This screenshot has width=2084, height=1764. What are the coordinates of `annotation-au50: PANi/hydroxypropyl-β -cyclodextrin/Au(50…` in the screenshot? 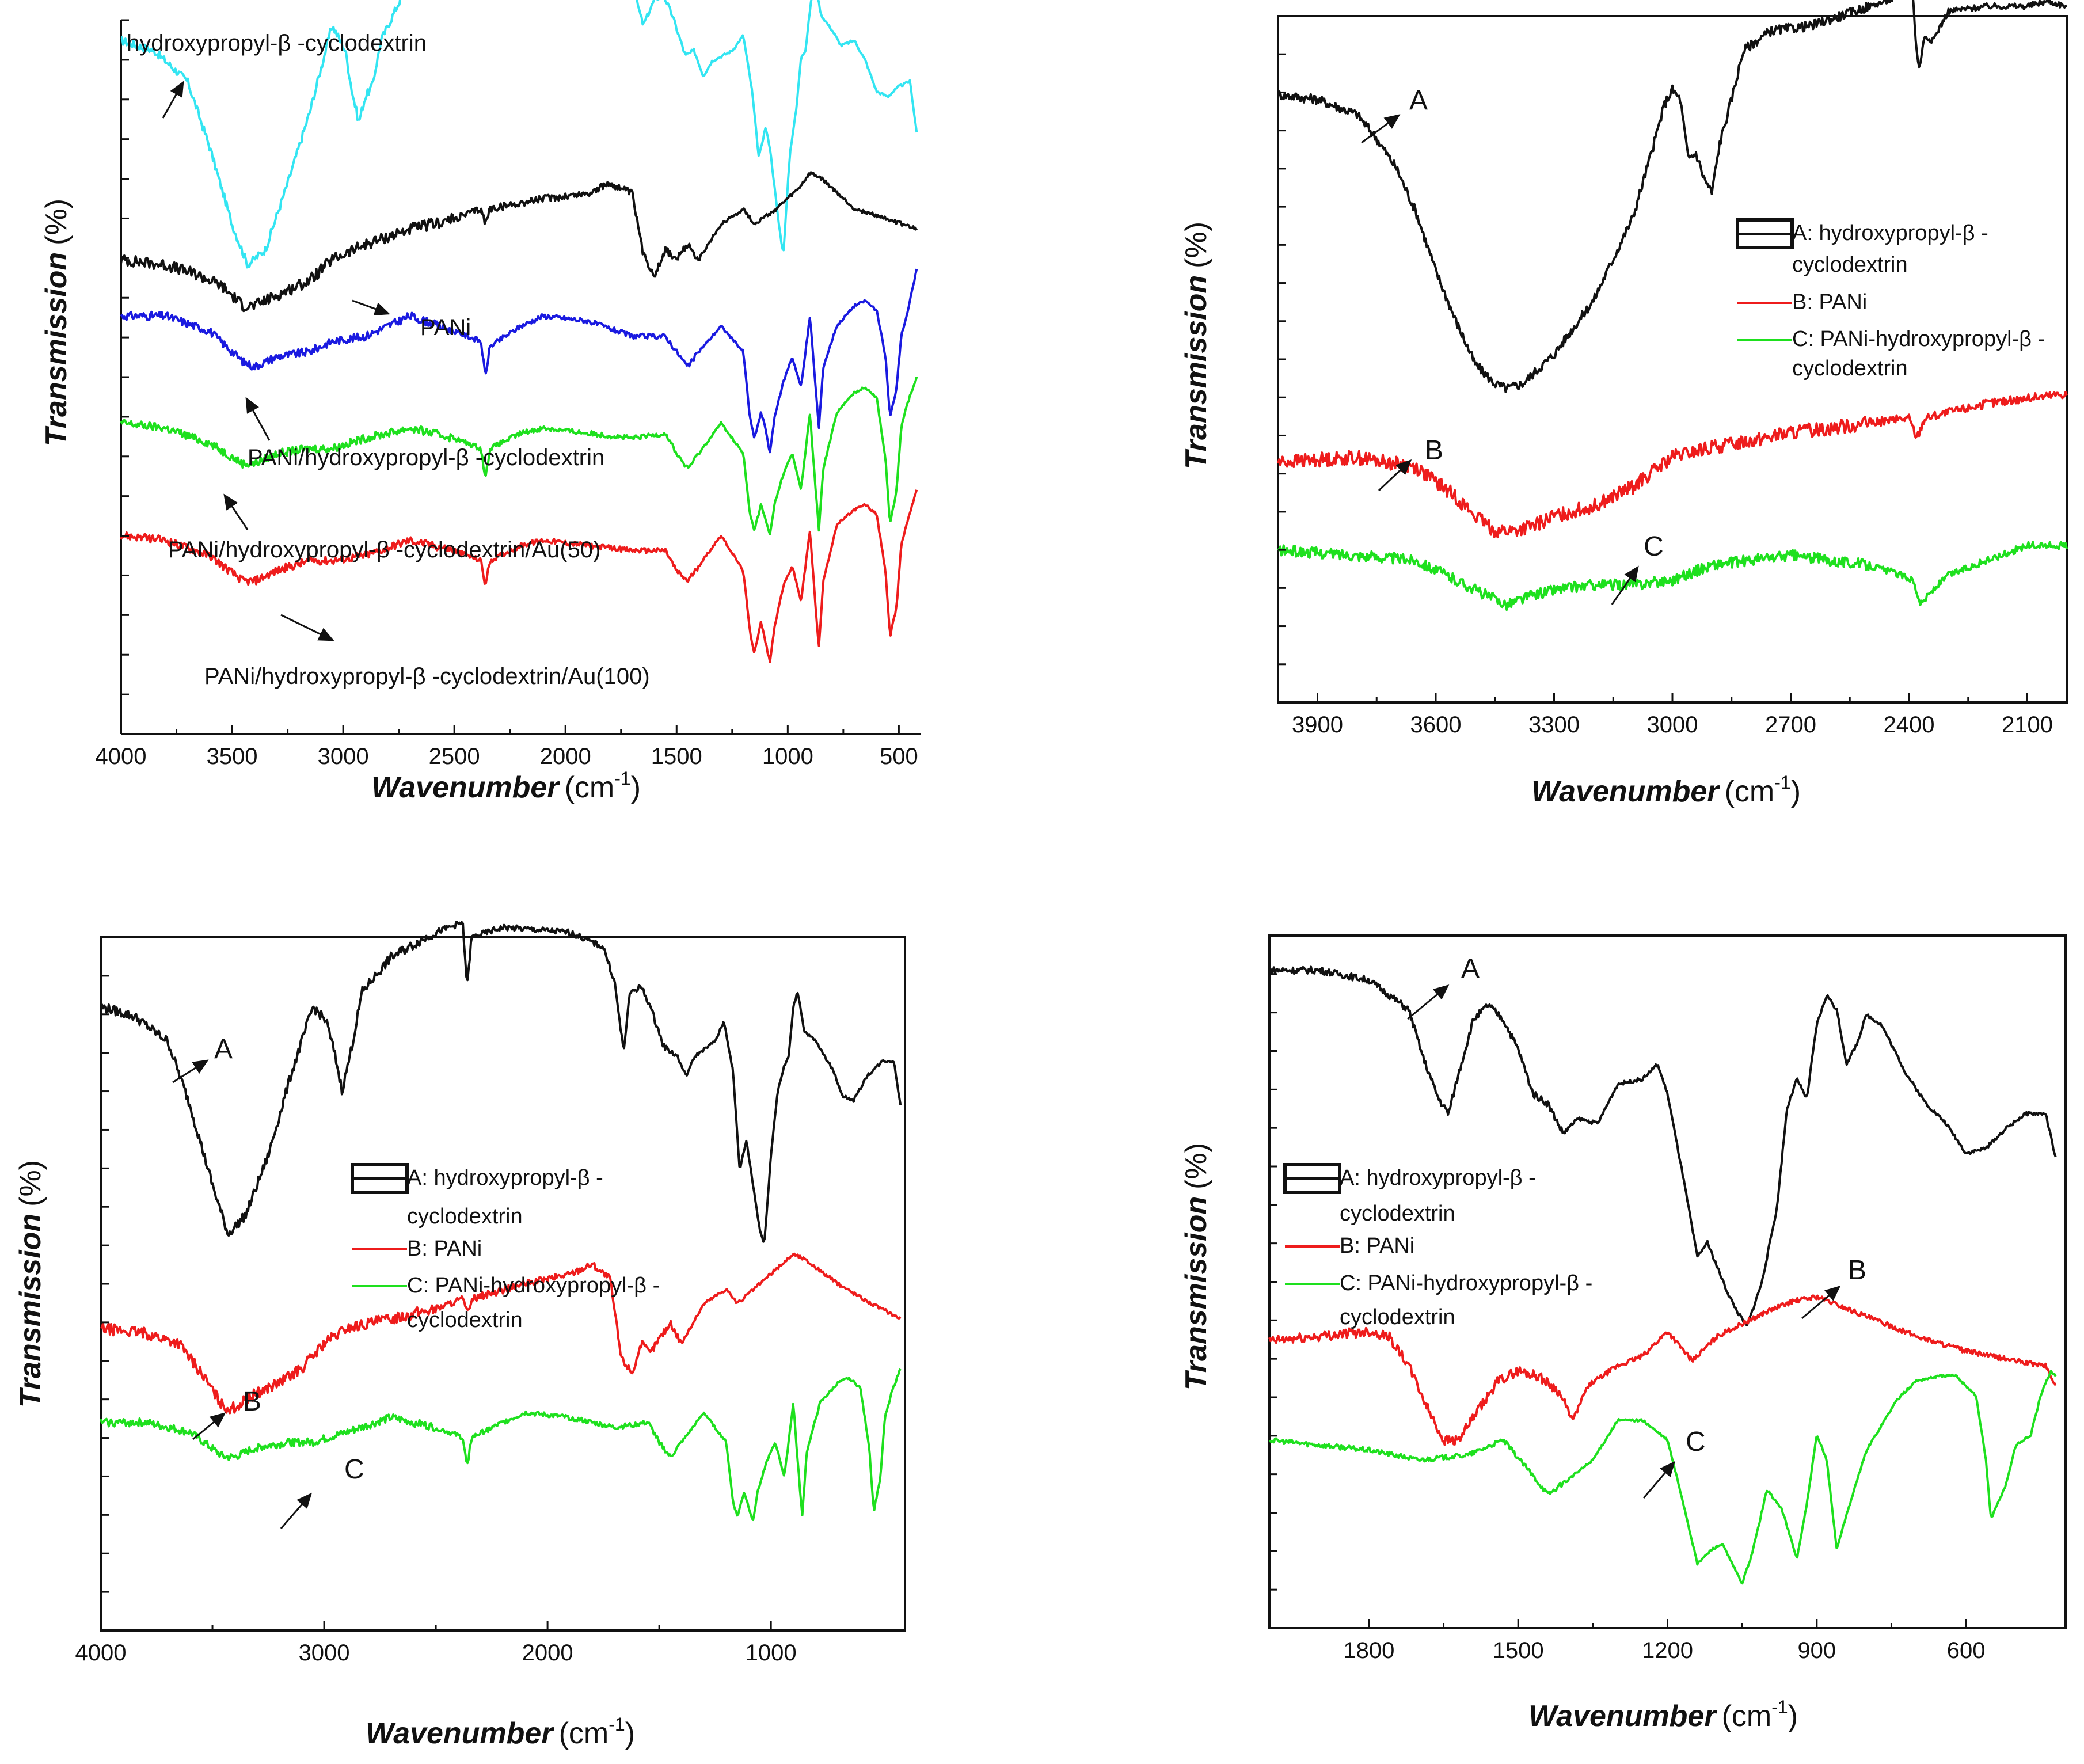 It's located at (384, 549).